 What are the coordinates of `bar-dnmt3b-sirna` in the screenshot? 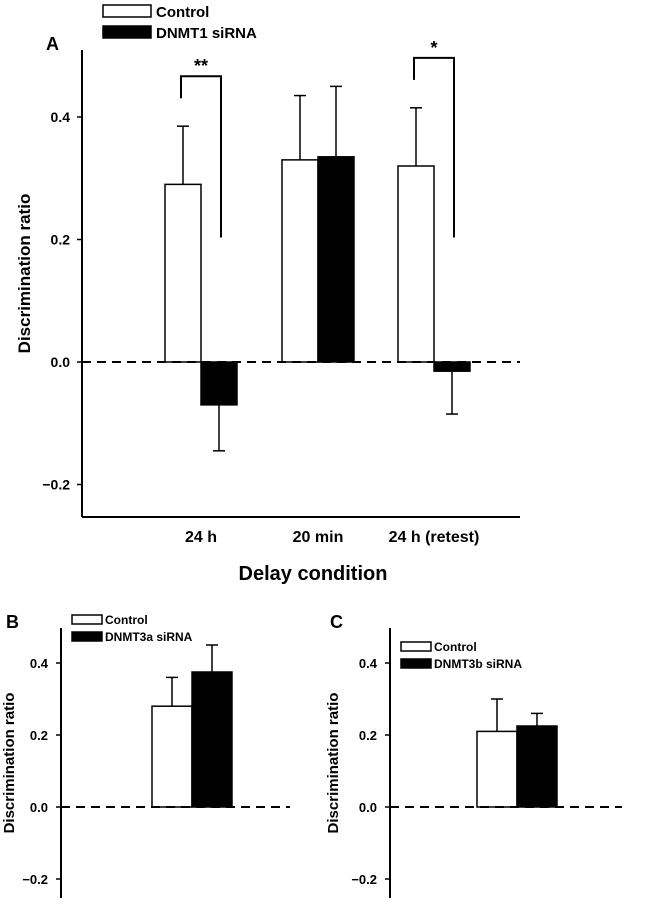 It's located at (537, 766).